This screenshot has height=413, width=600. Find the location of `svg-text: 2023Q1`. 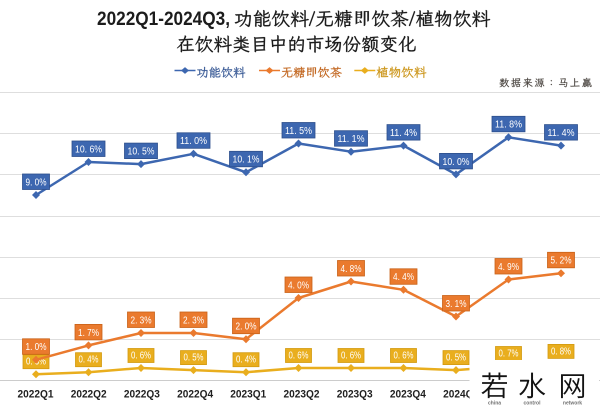

svg-text: 2023Q1 is located at coordinates (248, 395).